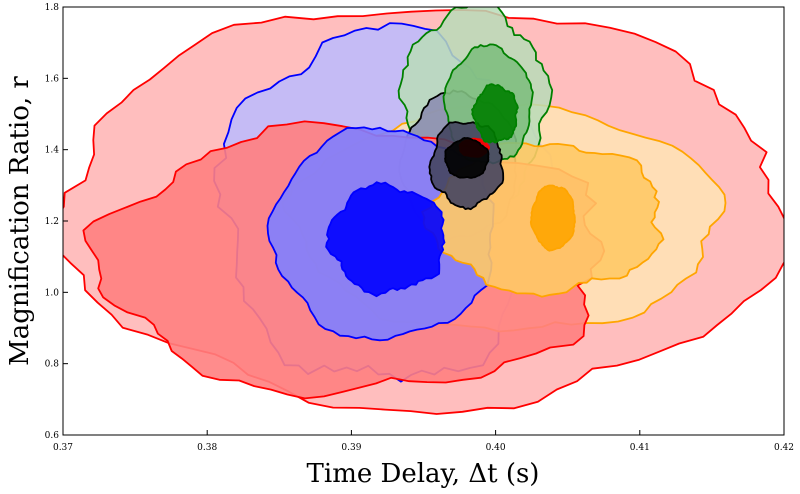 This screenshot has height=494, width=800. I want to click on x-axis-label: Time Delay, Δt (s), so click(423, 474).